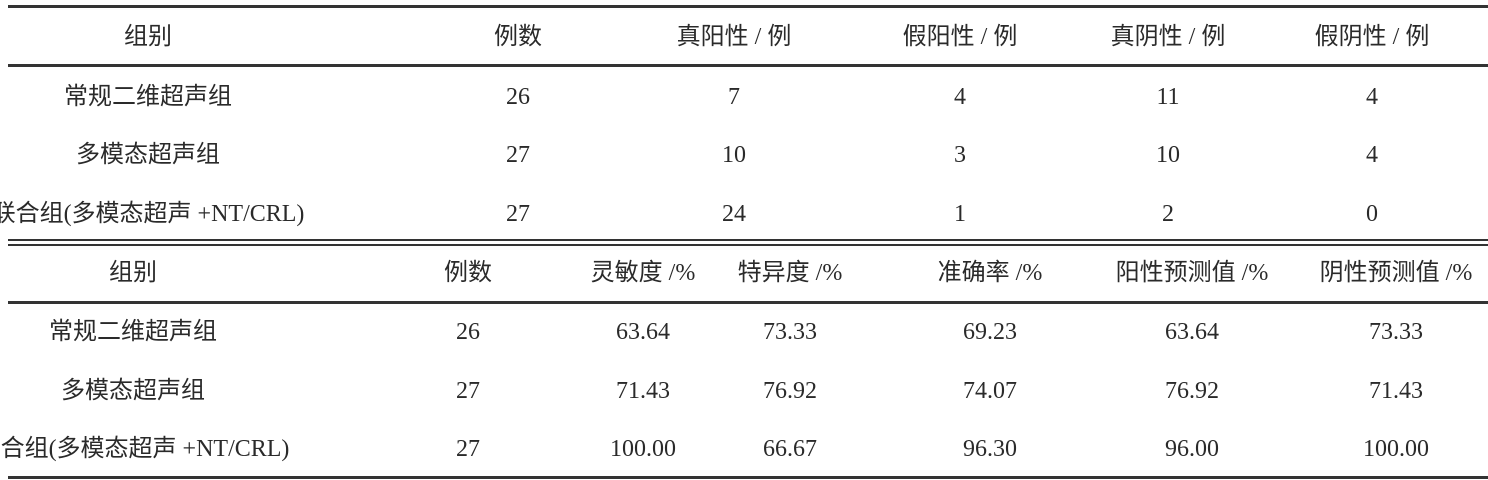  What do you see at coordinates (1396, 273) in the screenshot?
I see `column-header: 阴性预测值 /%` at bounding box center [1396, 273].